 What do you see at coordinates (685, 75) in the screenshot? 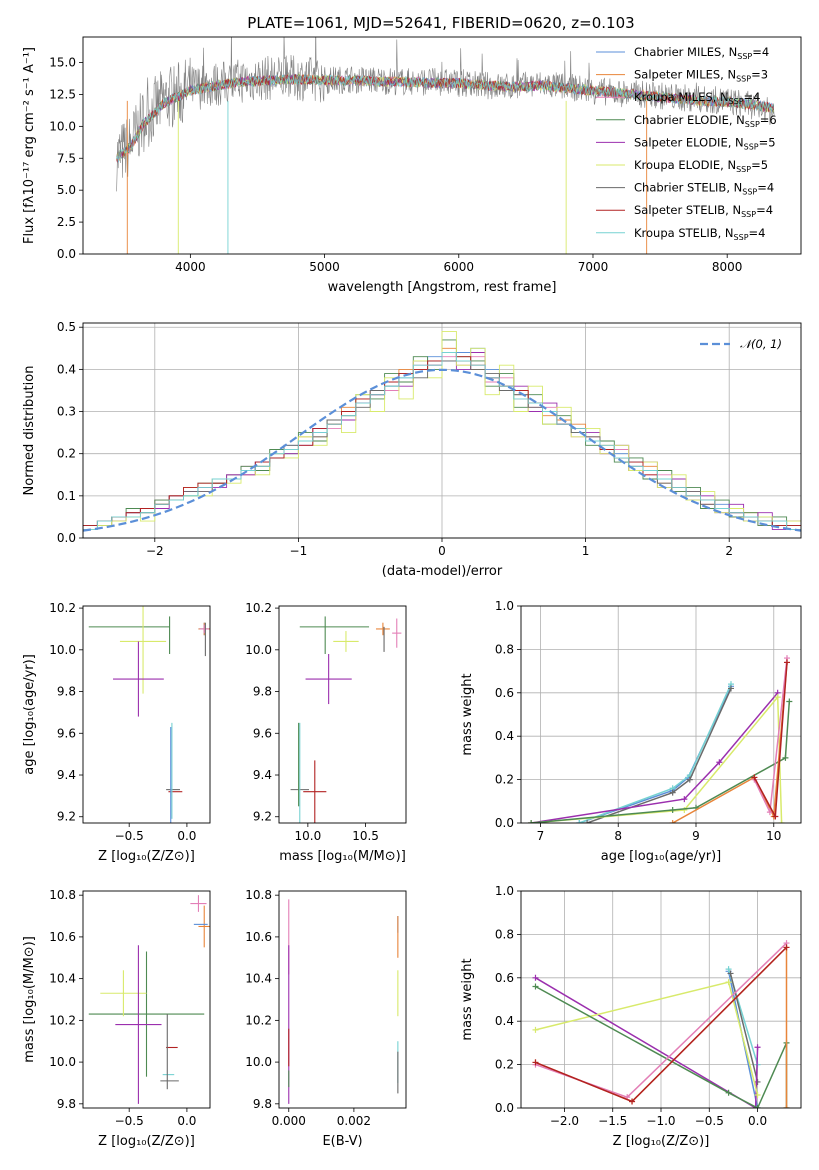
I see `legend-text: Salpeter MILES, N` at bounding box center [685, 75].